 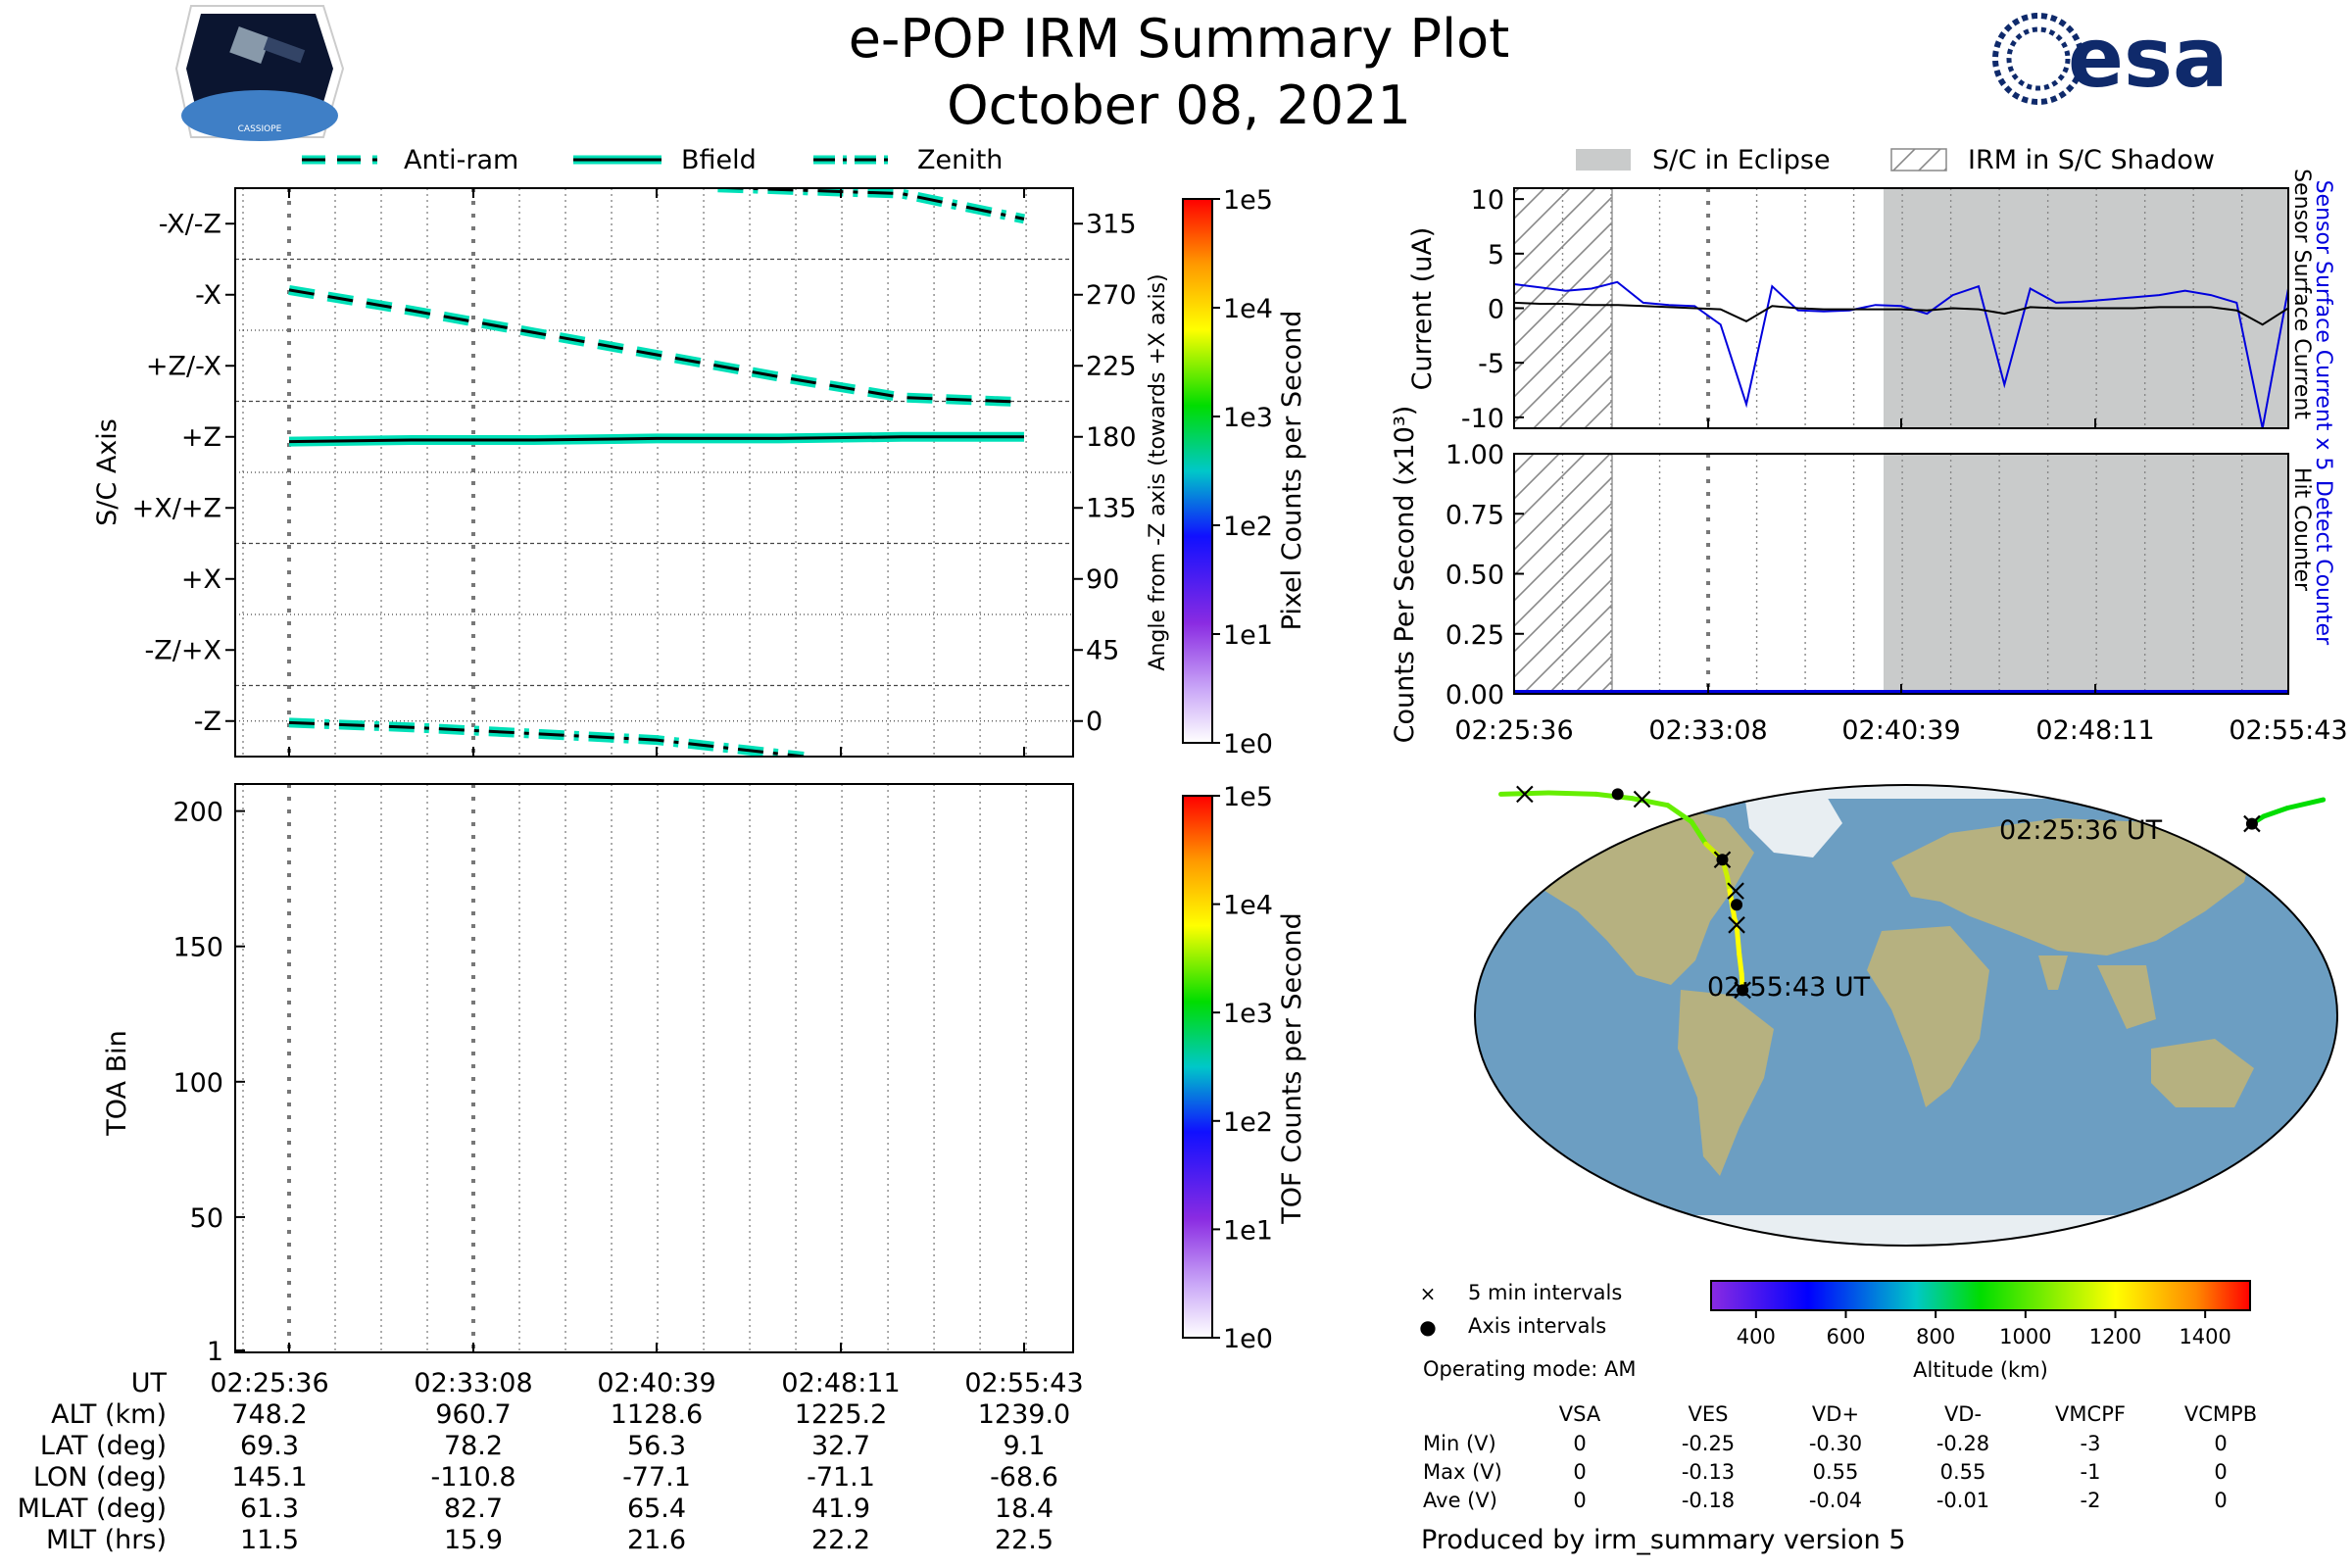 I want to click on y-tick-label: +X/+Z, so click(x=176, y=508).